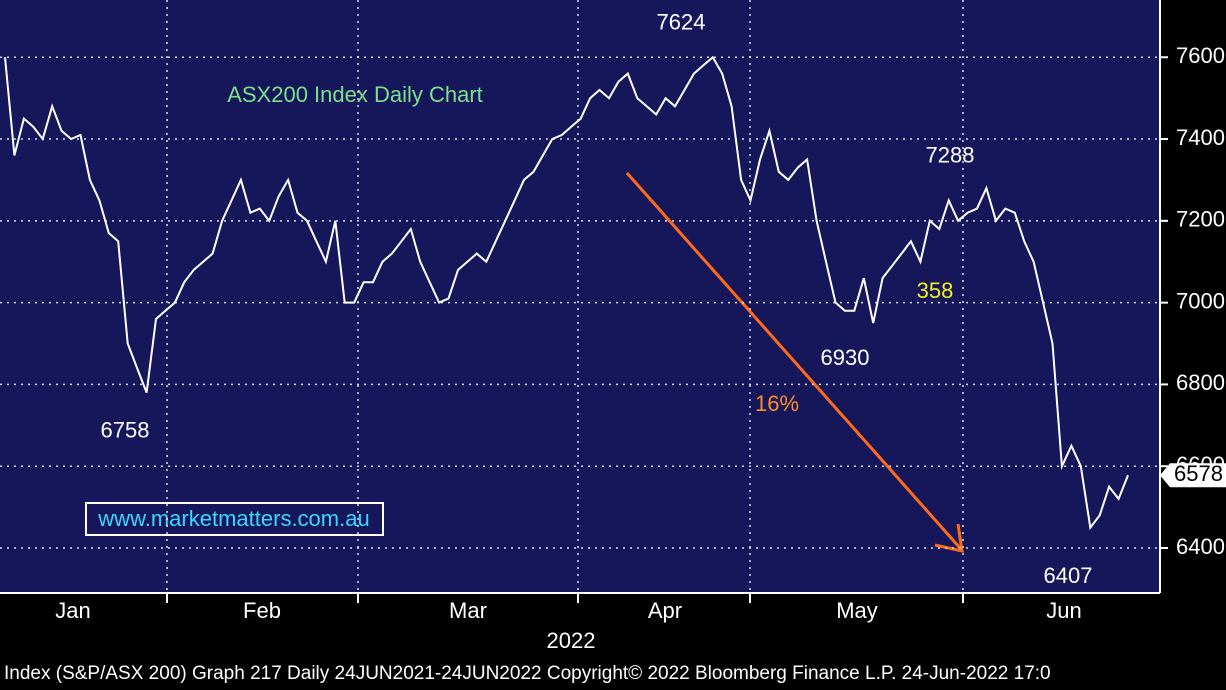  Describe the element at coordinates (950, 155) in the screenshot. I see `price-annotation: 7288` at that location.